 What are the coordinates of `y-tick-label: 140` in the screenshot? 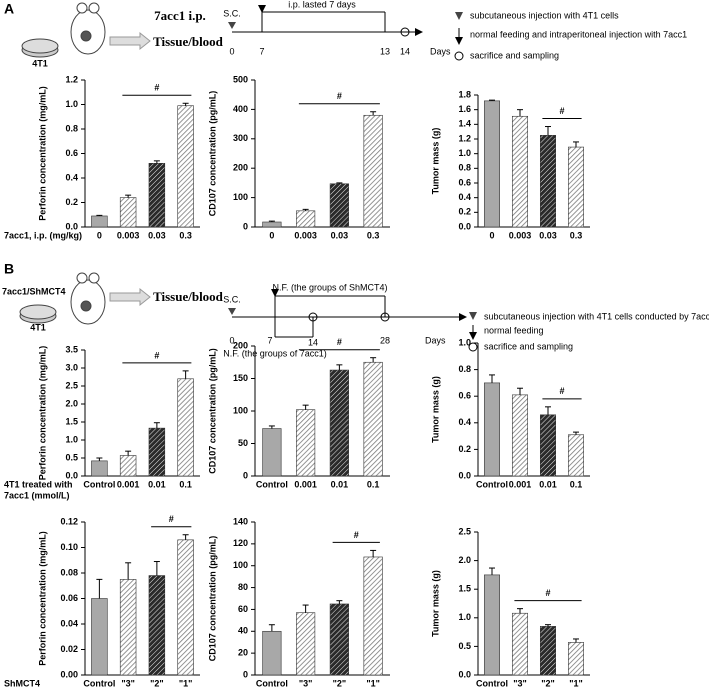 It's located at (240, 521).